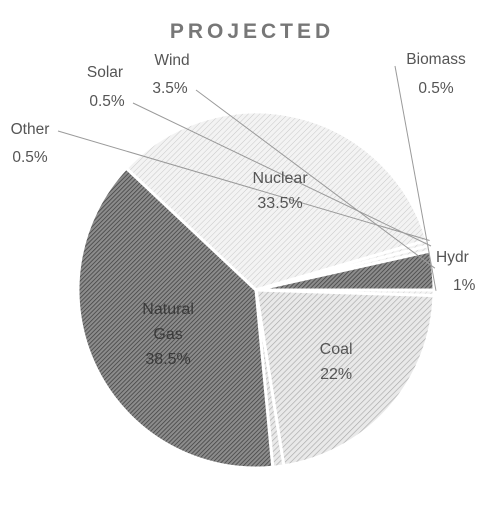 This screenshot has width=478, height=517. I want to click on chart-title: PROJECTED, so click(252, 31).